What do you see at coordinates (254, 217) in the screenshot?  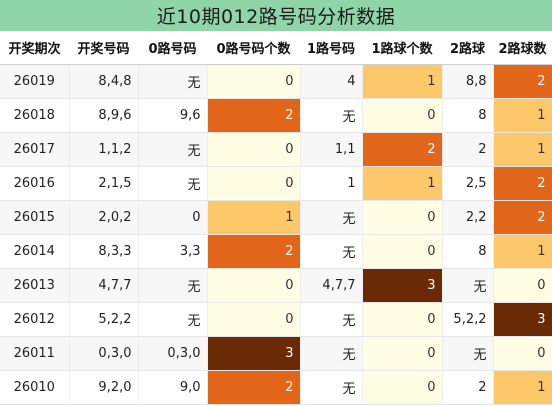 I see `cell-route0-count: 1` at bounding box center [254, 217].